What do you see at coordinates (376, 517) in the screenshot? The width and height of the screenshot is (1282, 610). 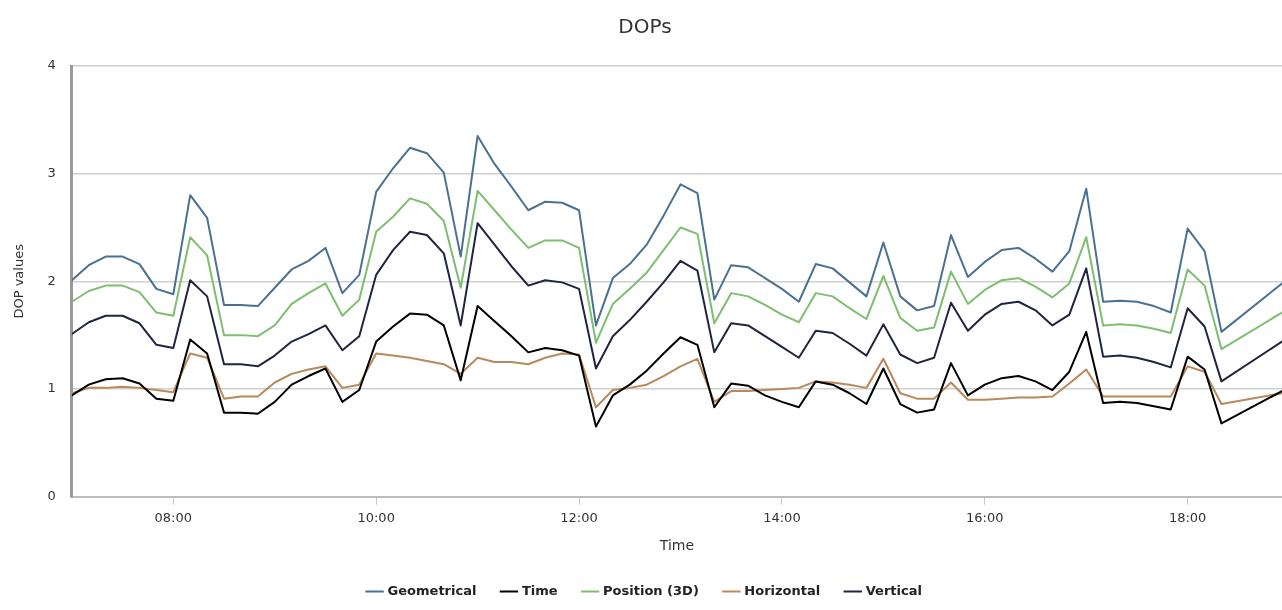 I see `x-tick-label: 10:00` at bounding box center [376, 517].